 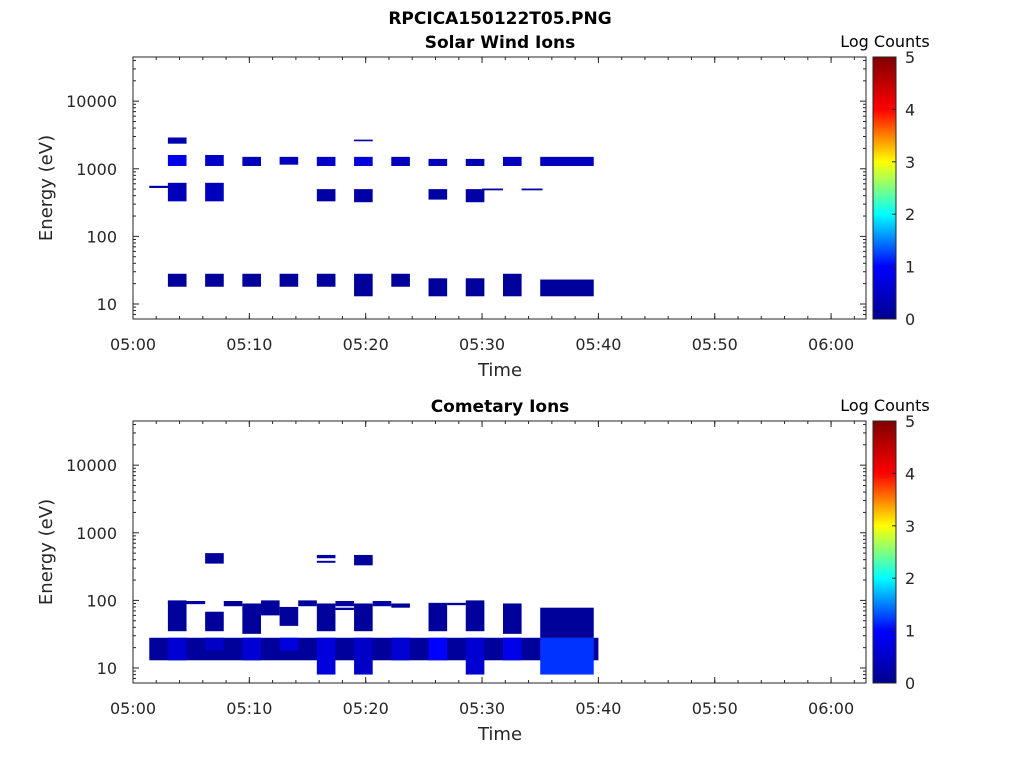 What do you see at coordinates (366, 344) in the screenshot?
I see `x-tick-label: 05:20` at bounding box center [366, 344].